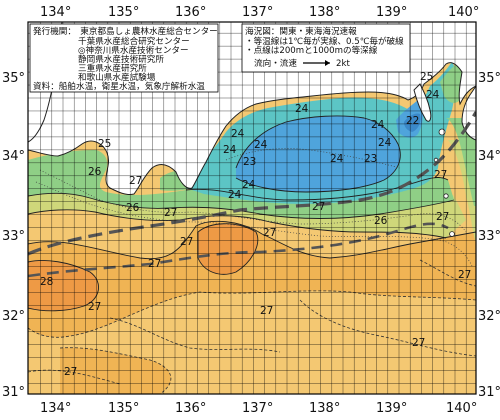  What do you see at coordinates (13, 392) in the screenshot?
I see `lat-left-31: 31°` at bounding box center [13, 392].